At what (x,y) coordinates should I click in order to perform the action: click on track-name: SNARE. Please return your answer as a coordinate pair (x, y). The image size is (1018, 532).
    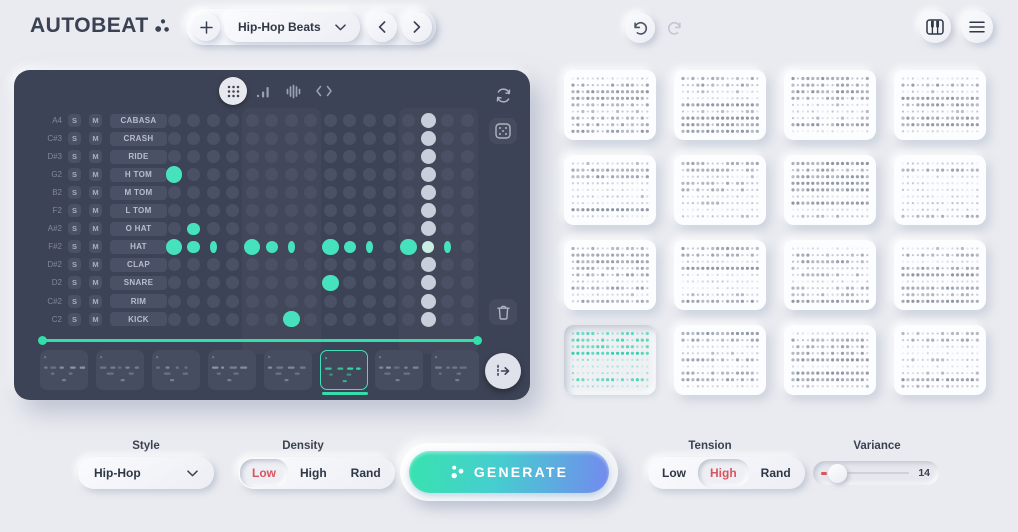
    Looking at the image, I should click on (138, 282).